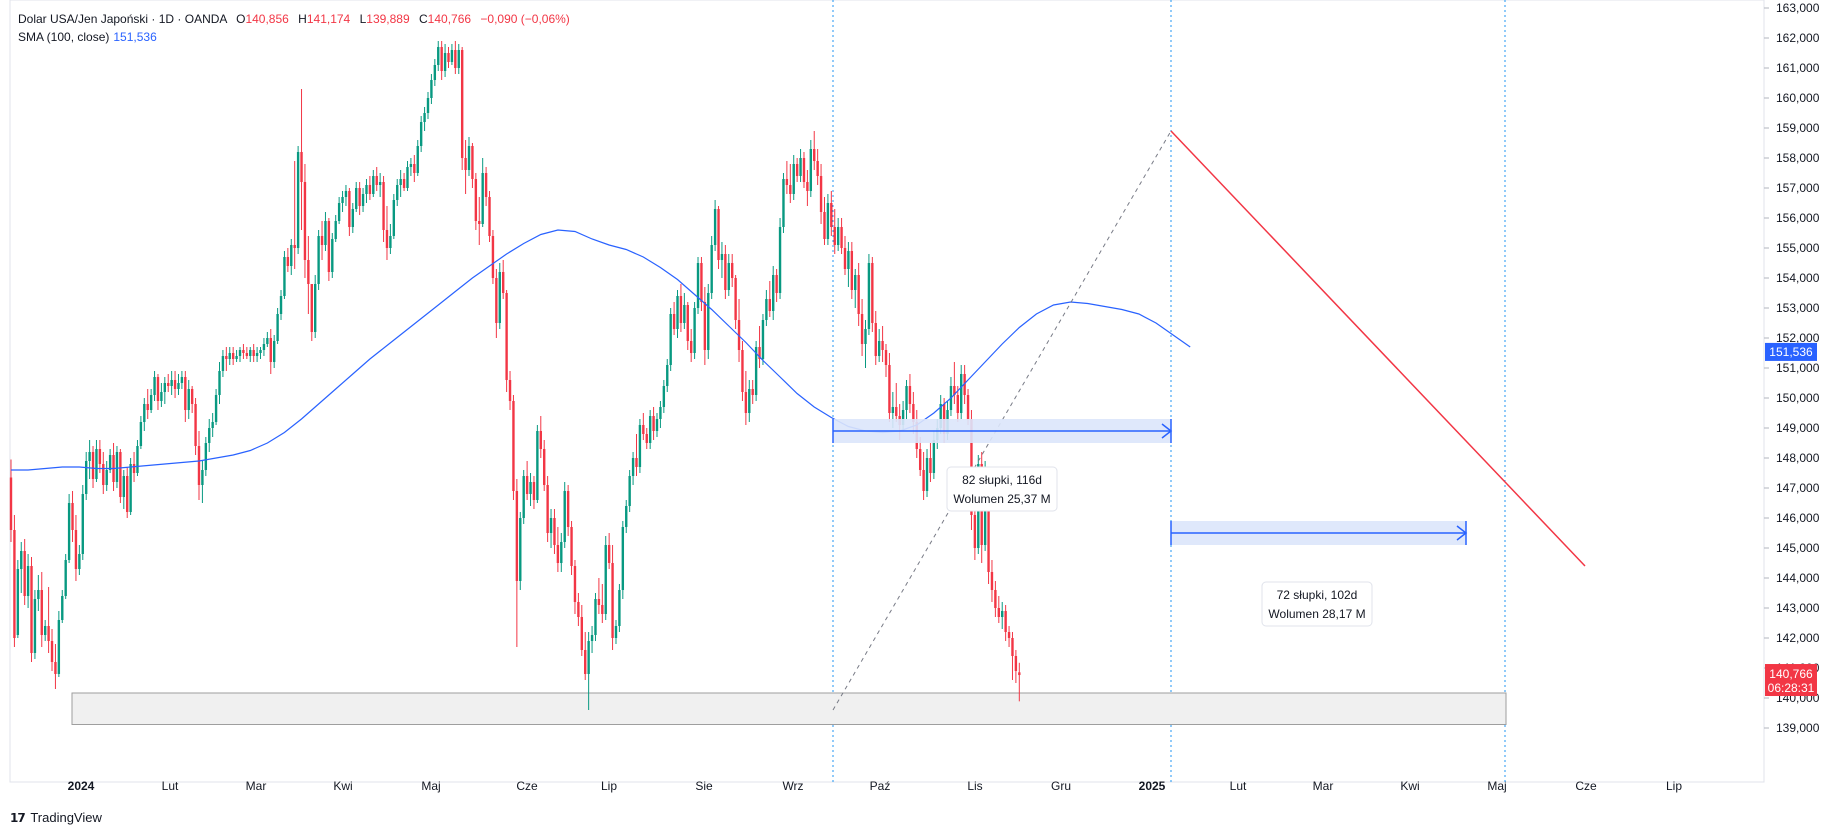  Describe the element at coordinates (1323, 786) in the screenshot. I see `x-tick-label: Mar` at that location.